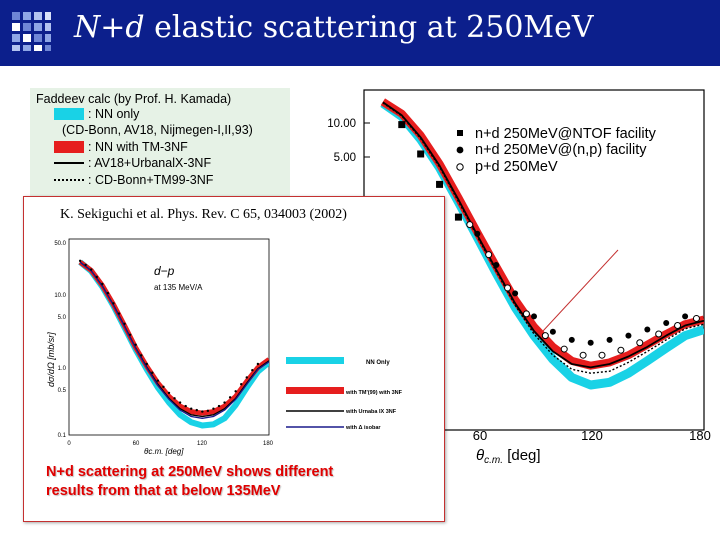  What do you see at coordinates (315, 390) in the screenshot?
I see `inset-legend-swatch-tm` at bounding box center [315, 390].